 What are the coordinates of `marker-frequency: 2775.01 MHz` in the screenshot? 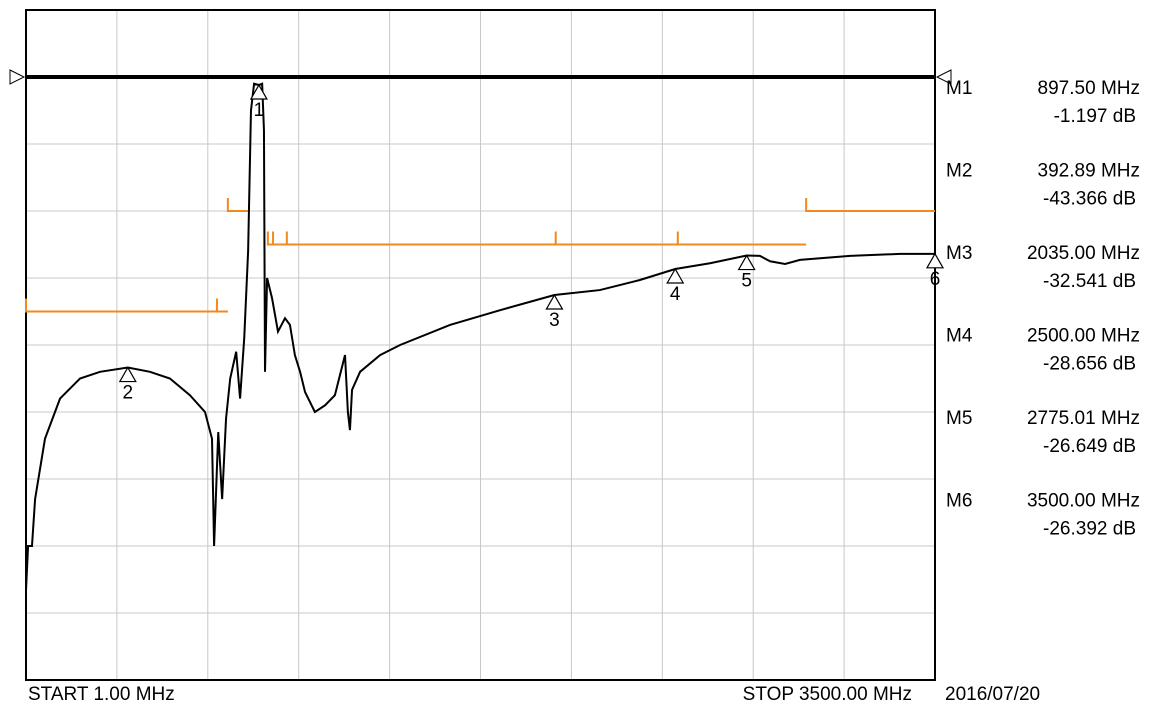 It's located at (1083, 418).